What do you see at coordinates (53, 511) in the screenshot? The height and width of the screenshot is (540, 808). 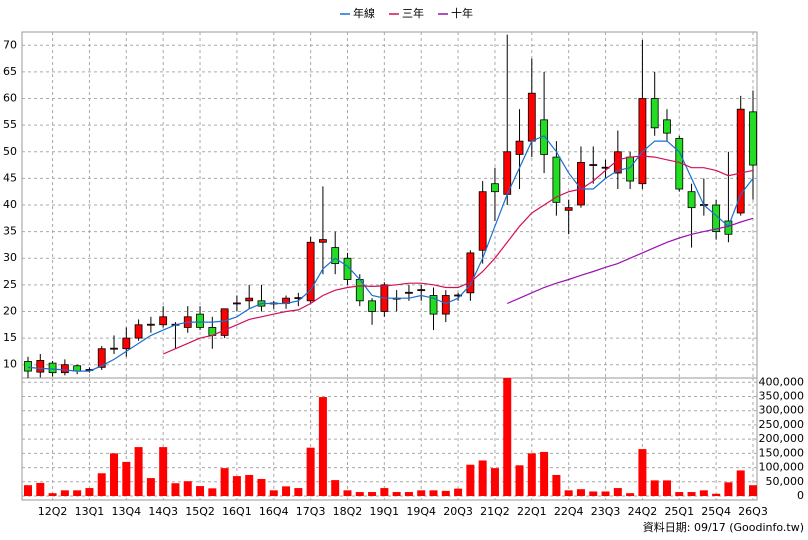 I see `x-tick-label: 12Q2` at bounding box center [53, 511].